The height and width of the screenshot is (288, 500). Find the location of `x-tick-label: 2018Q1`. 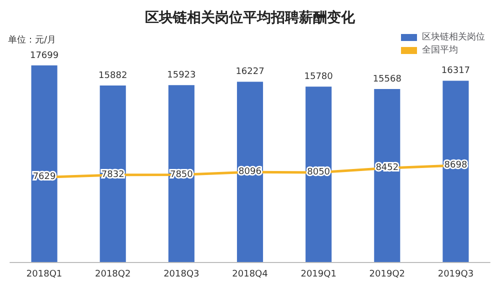

x-tick-label: 2018Q1 is located at coordinates (44, 275).